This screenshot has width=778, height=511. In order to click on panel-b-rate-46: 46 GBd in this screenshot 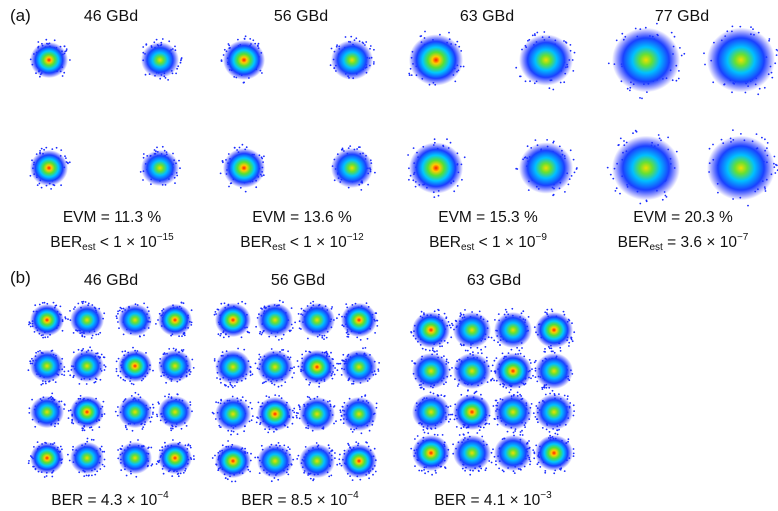, I will do `click(111, 281)`.